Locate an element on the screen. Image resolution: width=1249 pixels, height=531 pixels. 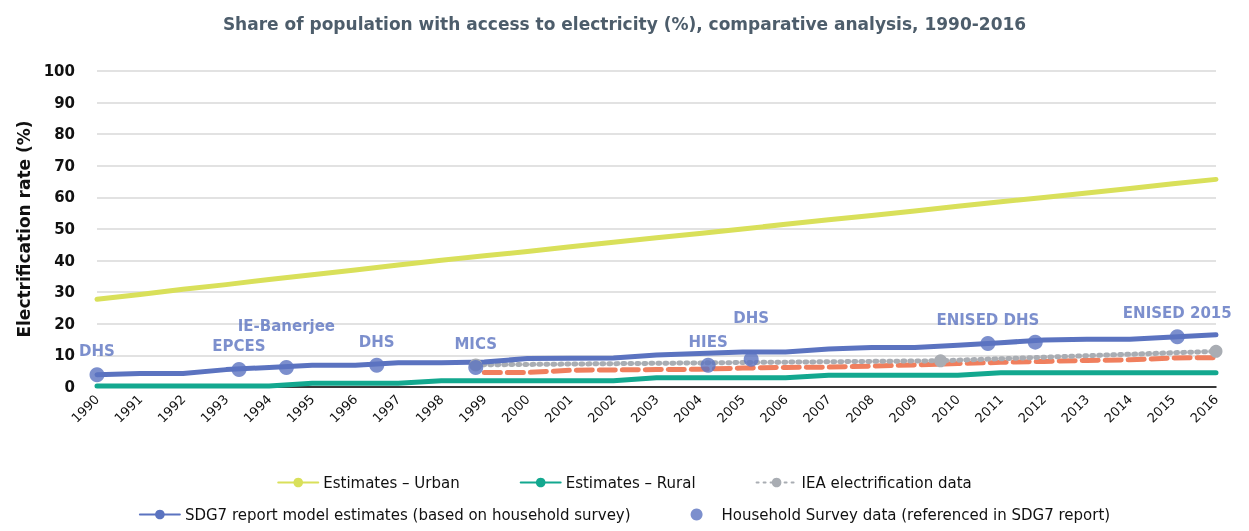
y-tick-label: 70 is located at coordinates (64, 165).